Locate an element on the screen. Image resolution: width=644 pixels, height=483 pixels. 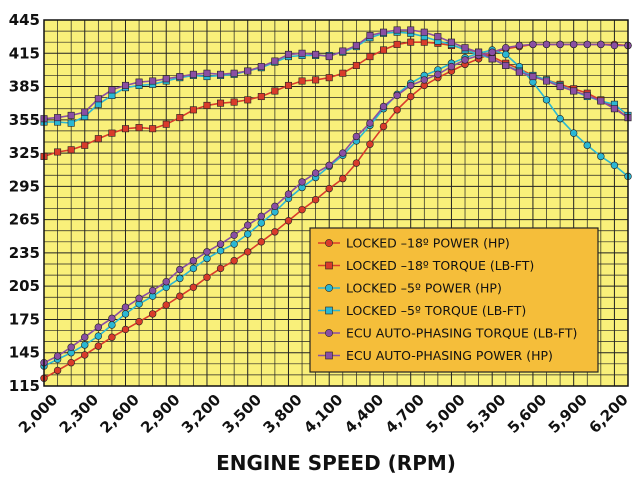
y-tick-label: 265 is located at coordinates (24, 220).